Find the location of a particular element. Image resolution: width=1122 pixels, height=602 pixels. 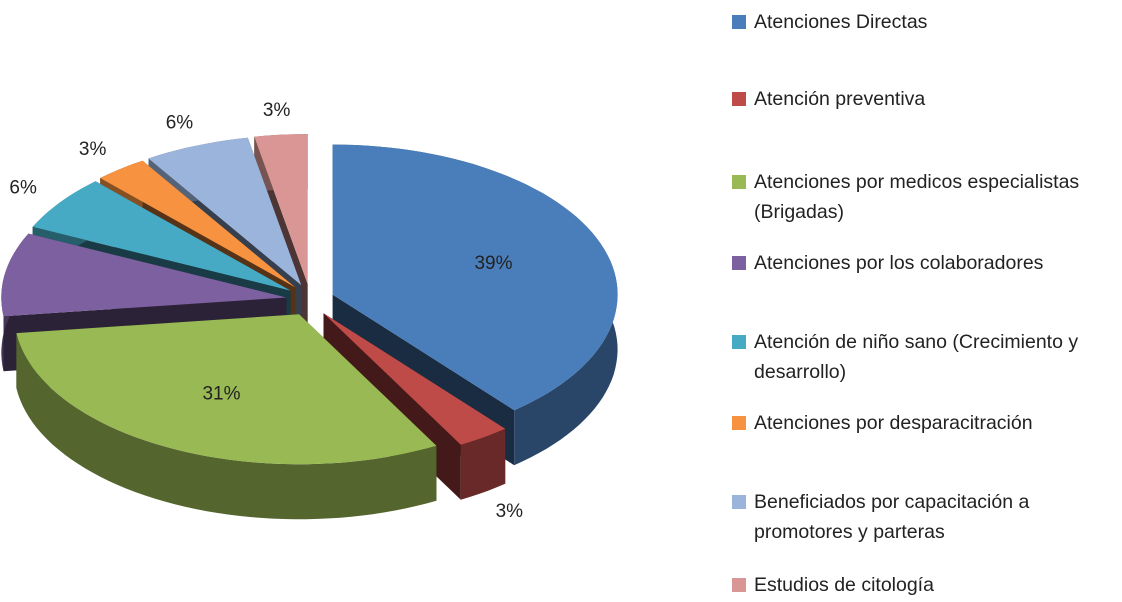

legend-label: Atenciones por los colaboradores is located at coordinates (899, 263).